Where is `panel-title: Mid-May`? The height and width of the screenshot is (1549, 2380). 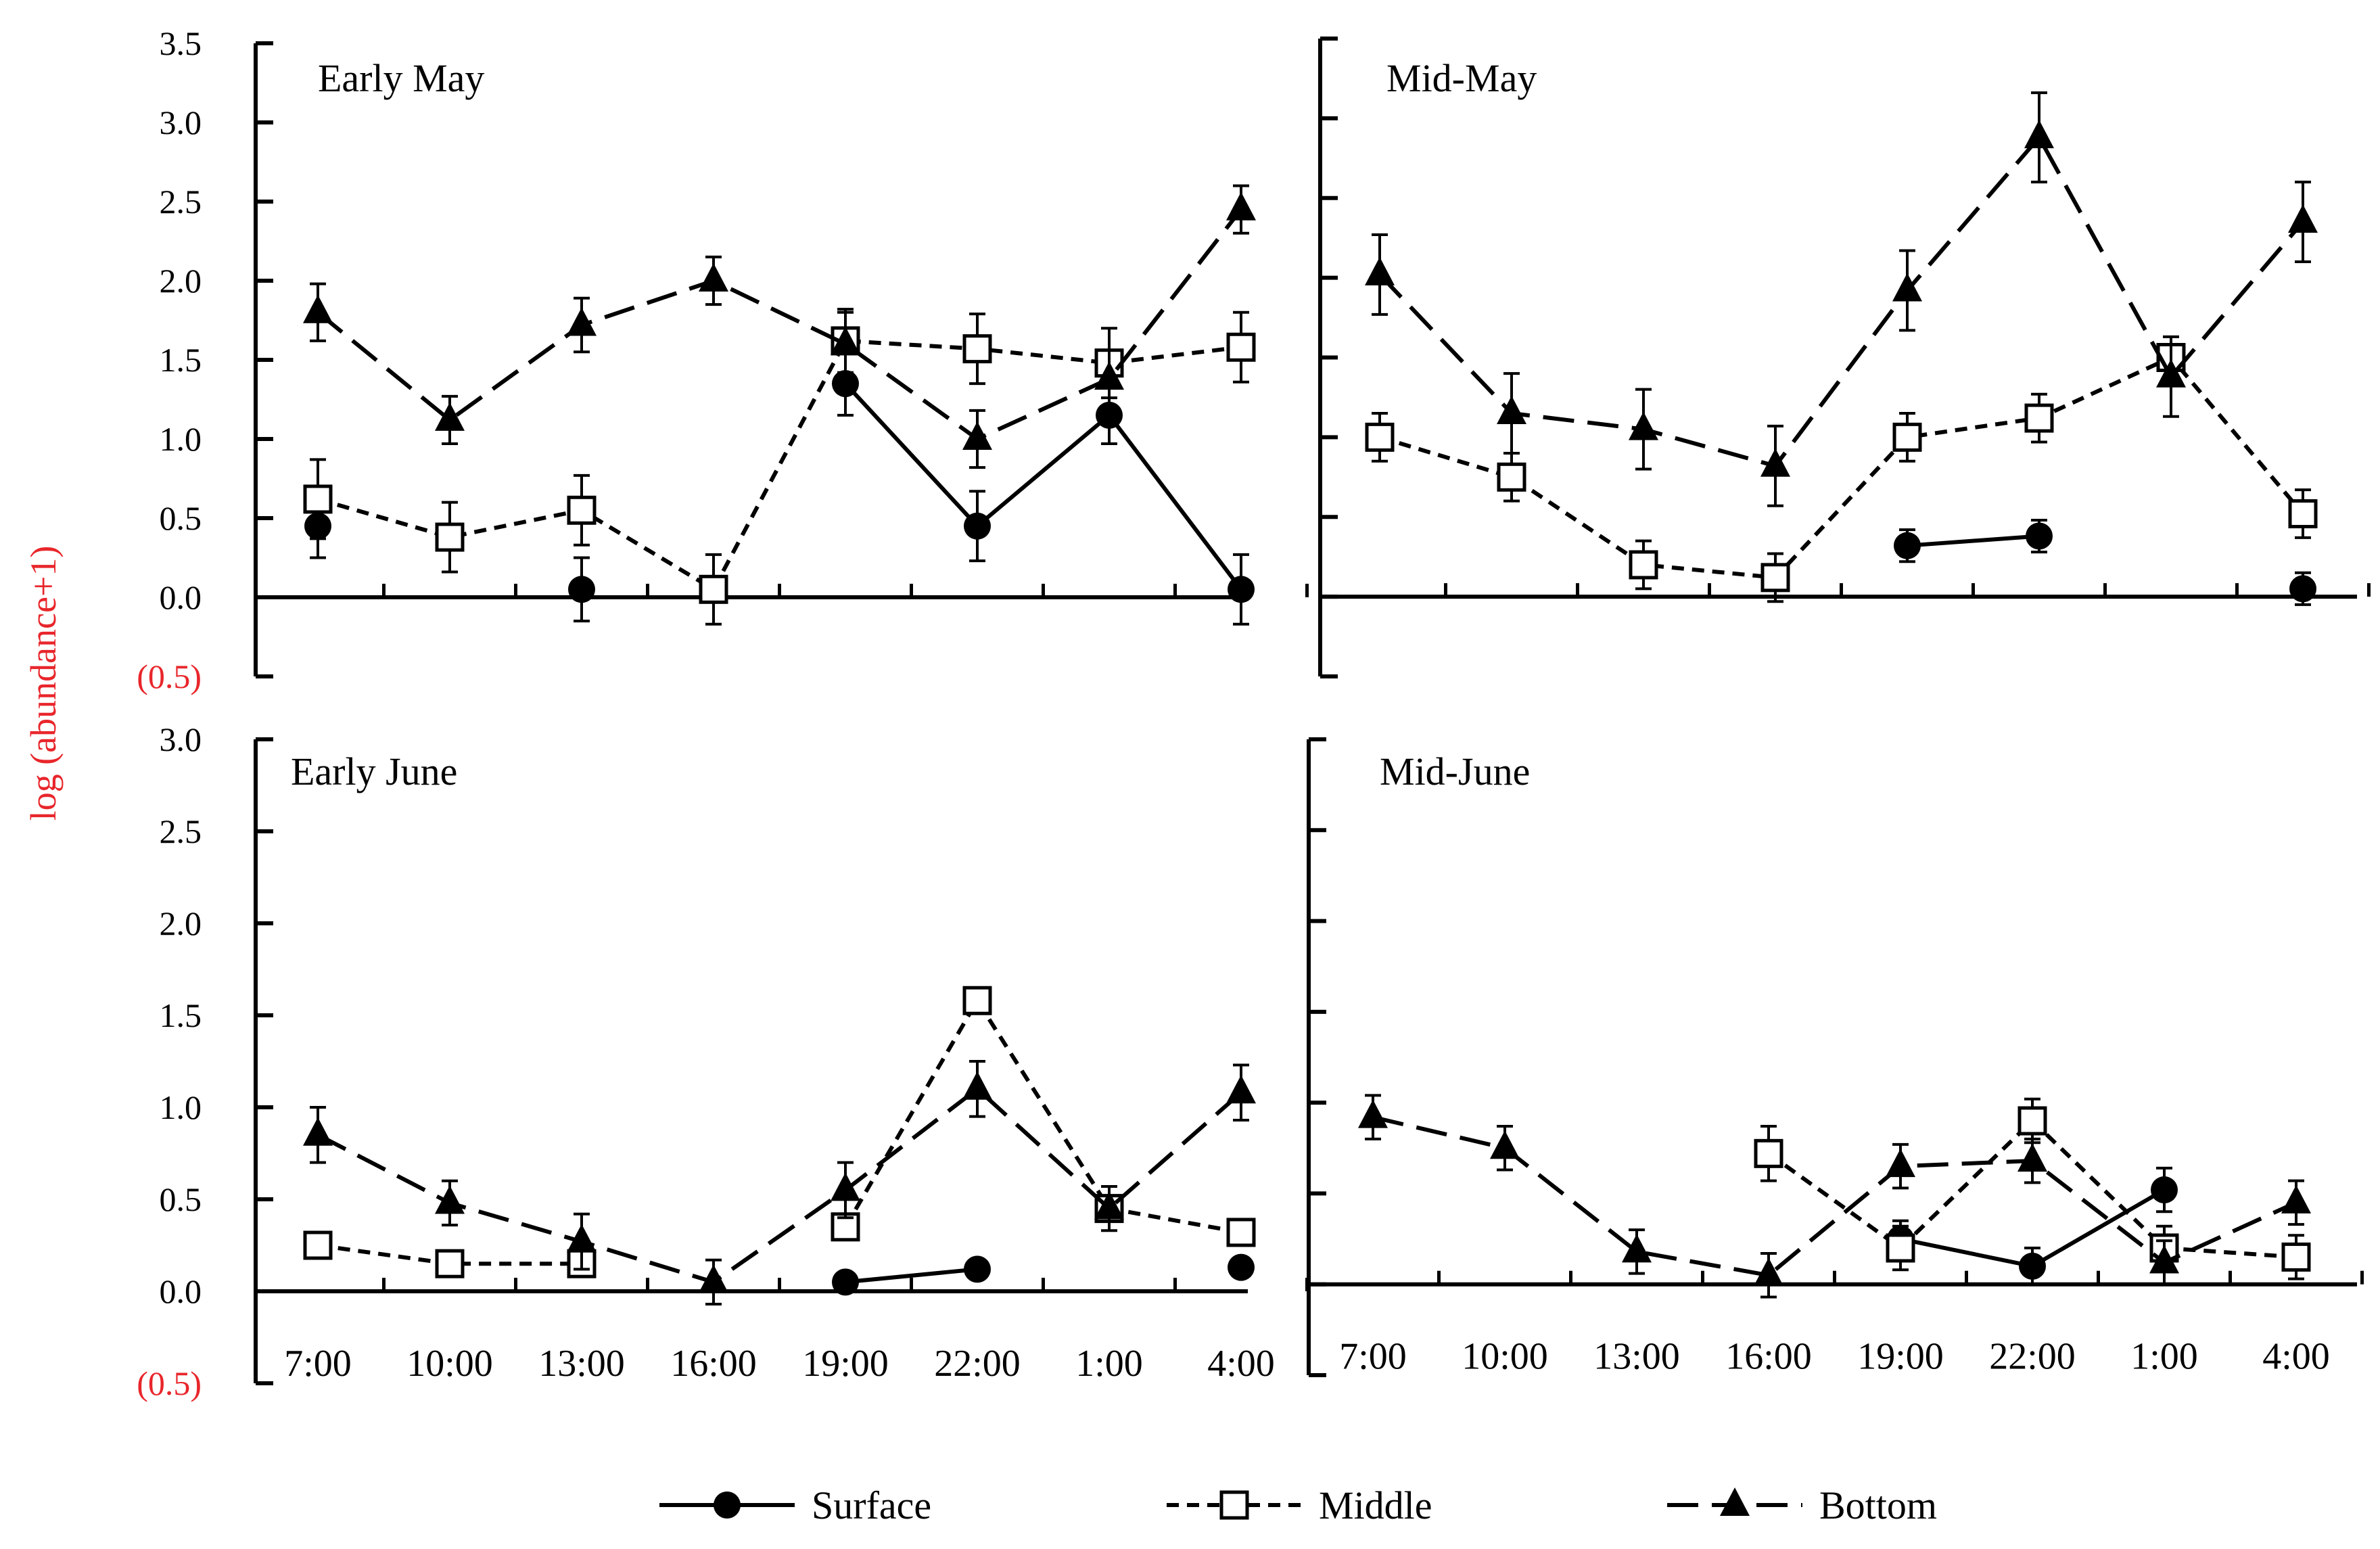 panel-title: Mid-May is located at coordinates (1461, 78).